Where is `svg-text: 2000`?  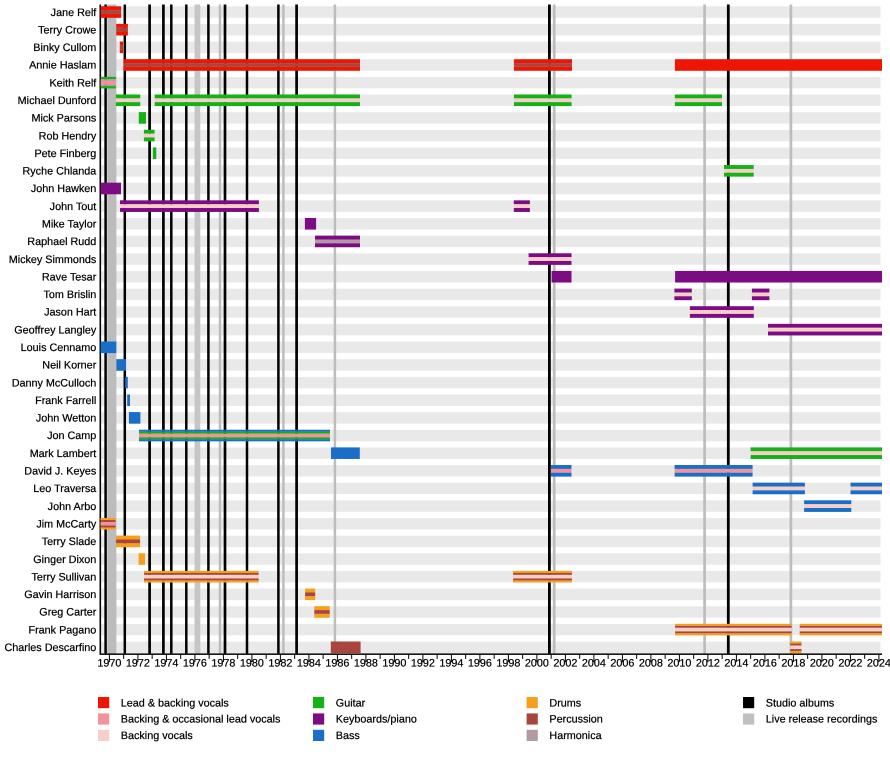
svg-text: 2000 is located at coordinates (537, 664).